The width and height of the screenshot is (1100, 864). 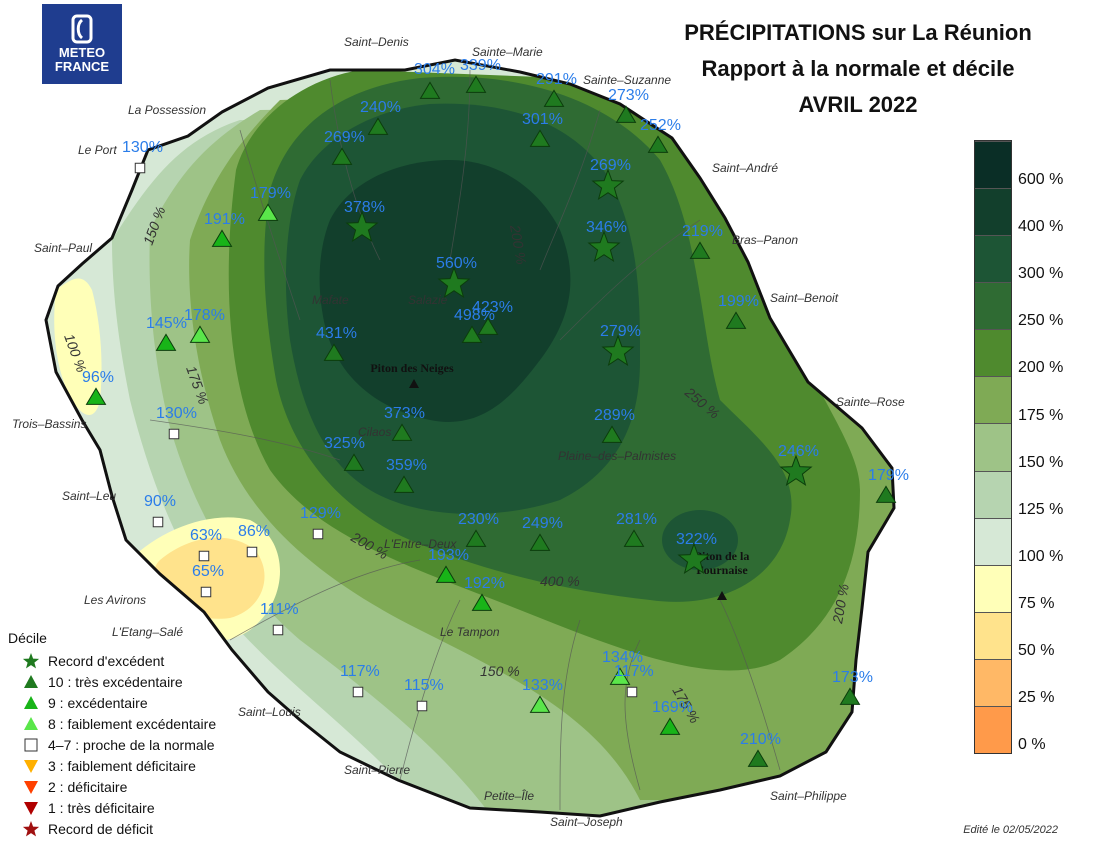 I want to click on legend-item: 1 : très déficitaire, so click(x=138, y=807).